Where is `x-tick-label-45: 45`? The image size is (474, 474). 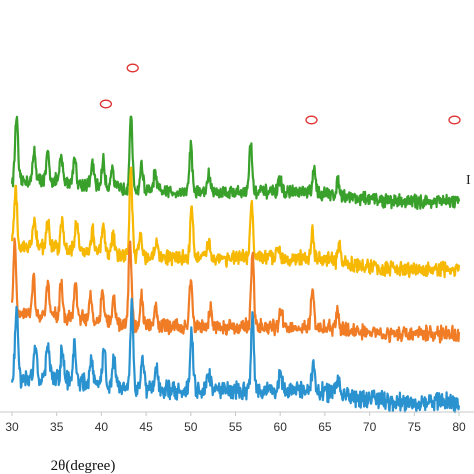
x-tick-label-45: 45 is located at coordinates (146, 427).